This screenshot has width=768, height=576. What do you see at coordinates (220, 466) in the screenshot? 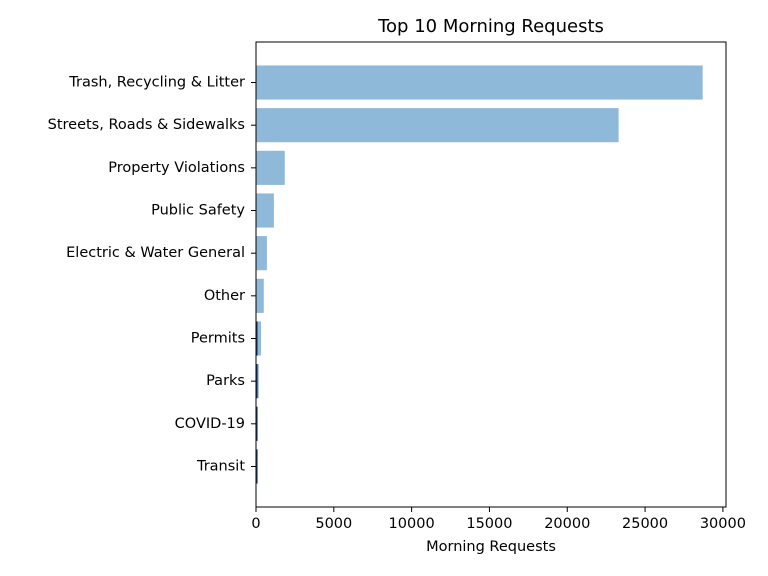
I see `y-tick-label: Transit` at bounding box center [220, 466].